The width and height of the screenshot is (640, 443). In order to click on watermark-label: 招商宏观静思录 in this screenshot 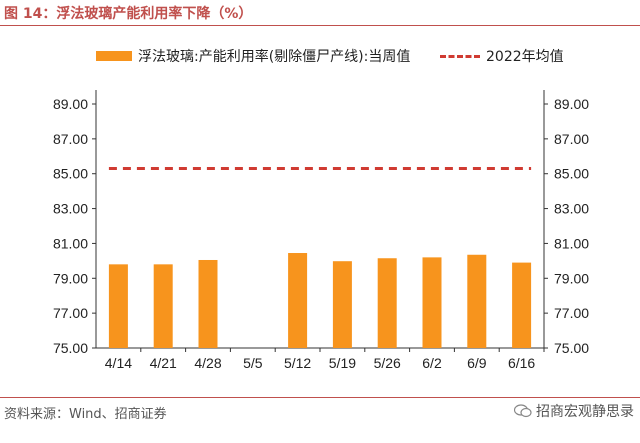, I will do `click(585, 412)`.